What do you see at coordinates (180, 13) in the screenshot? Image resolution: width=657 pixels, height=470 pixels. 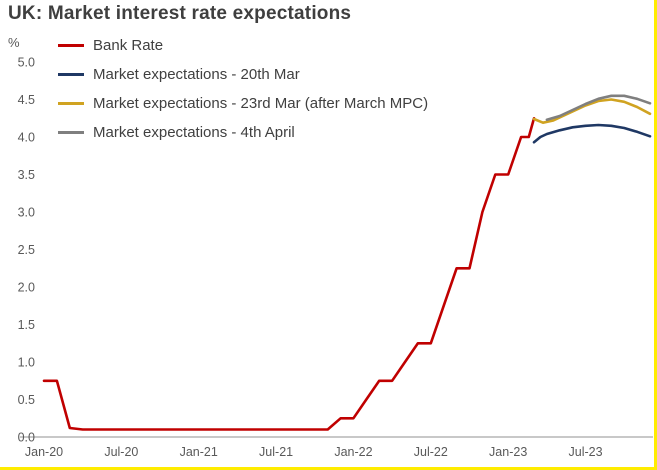 I see `chart-title: UK: Market interest rate expectations` at bounding box center [180, 13].